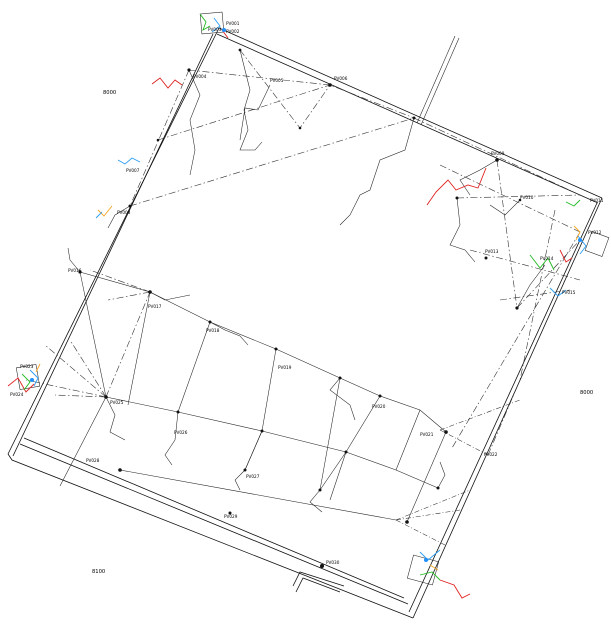 This screenshot has height=628, width=611. I want to click on point-label: PV015, so click(569, 292).